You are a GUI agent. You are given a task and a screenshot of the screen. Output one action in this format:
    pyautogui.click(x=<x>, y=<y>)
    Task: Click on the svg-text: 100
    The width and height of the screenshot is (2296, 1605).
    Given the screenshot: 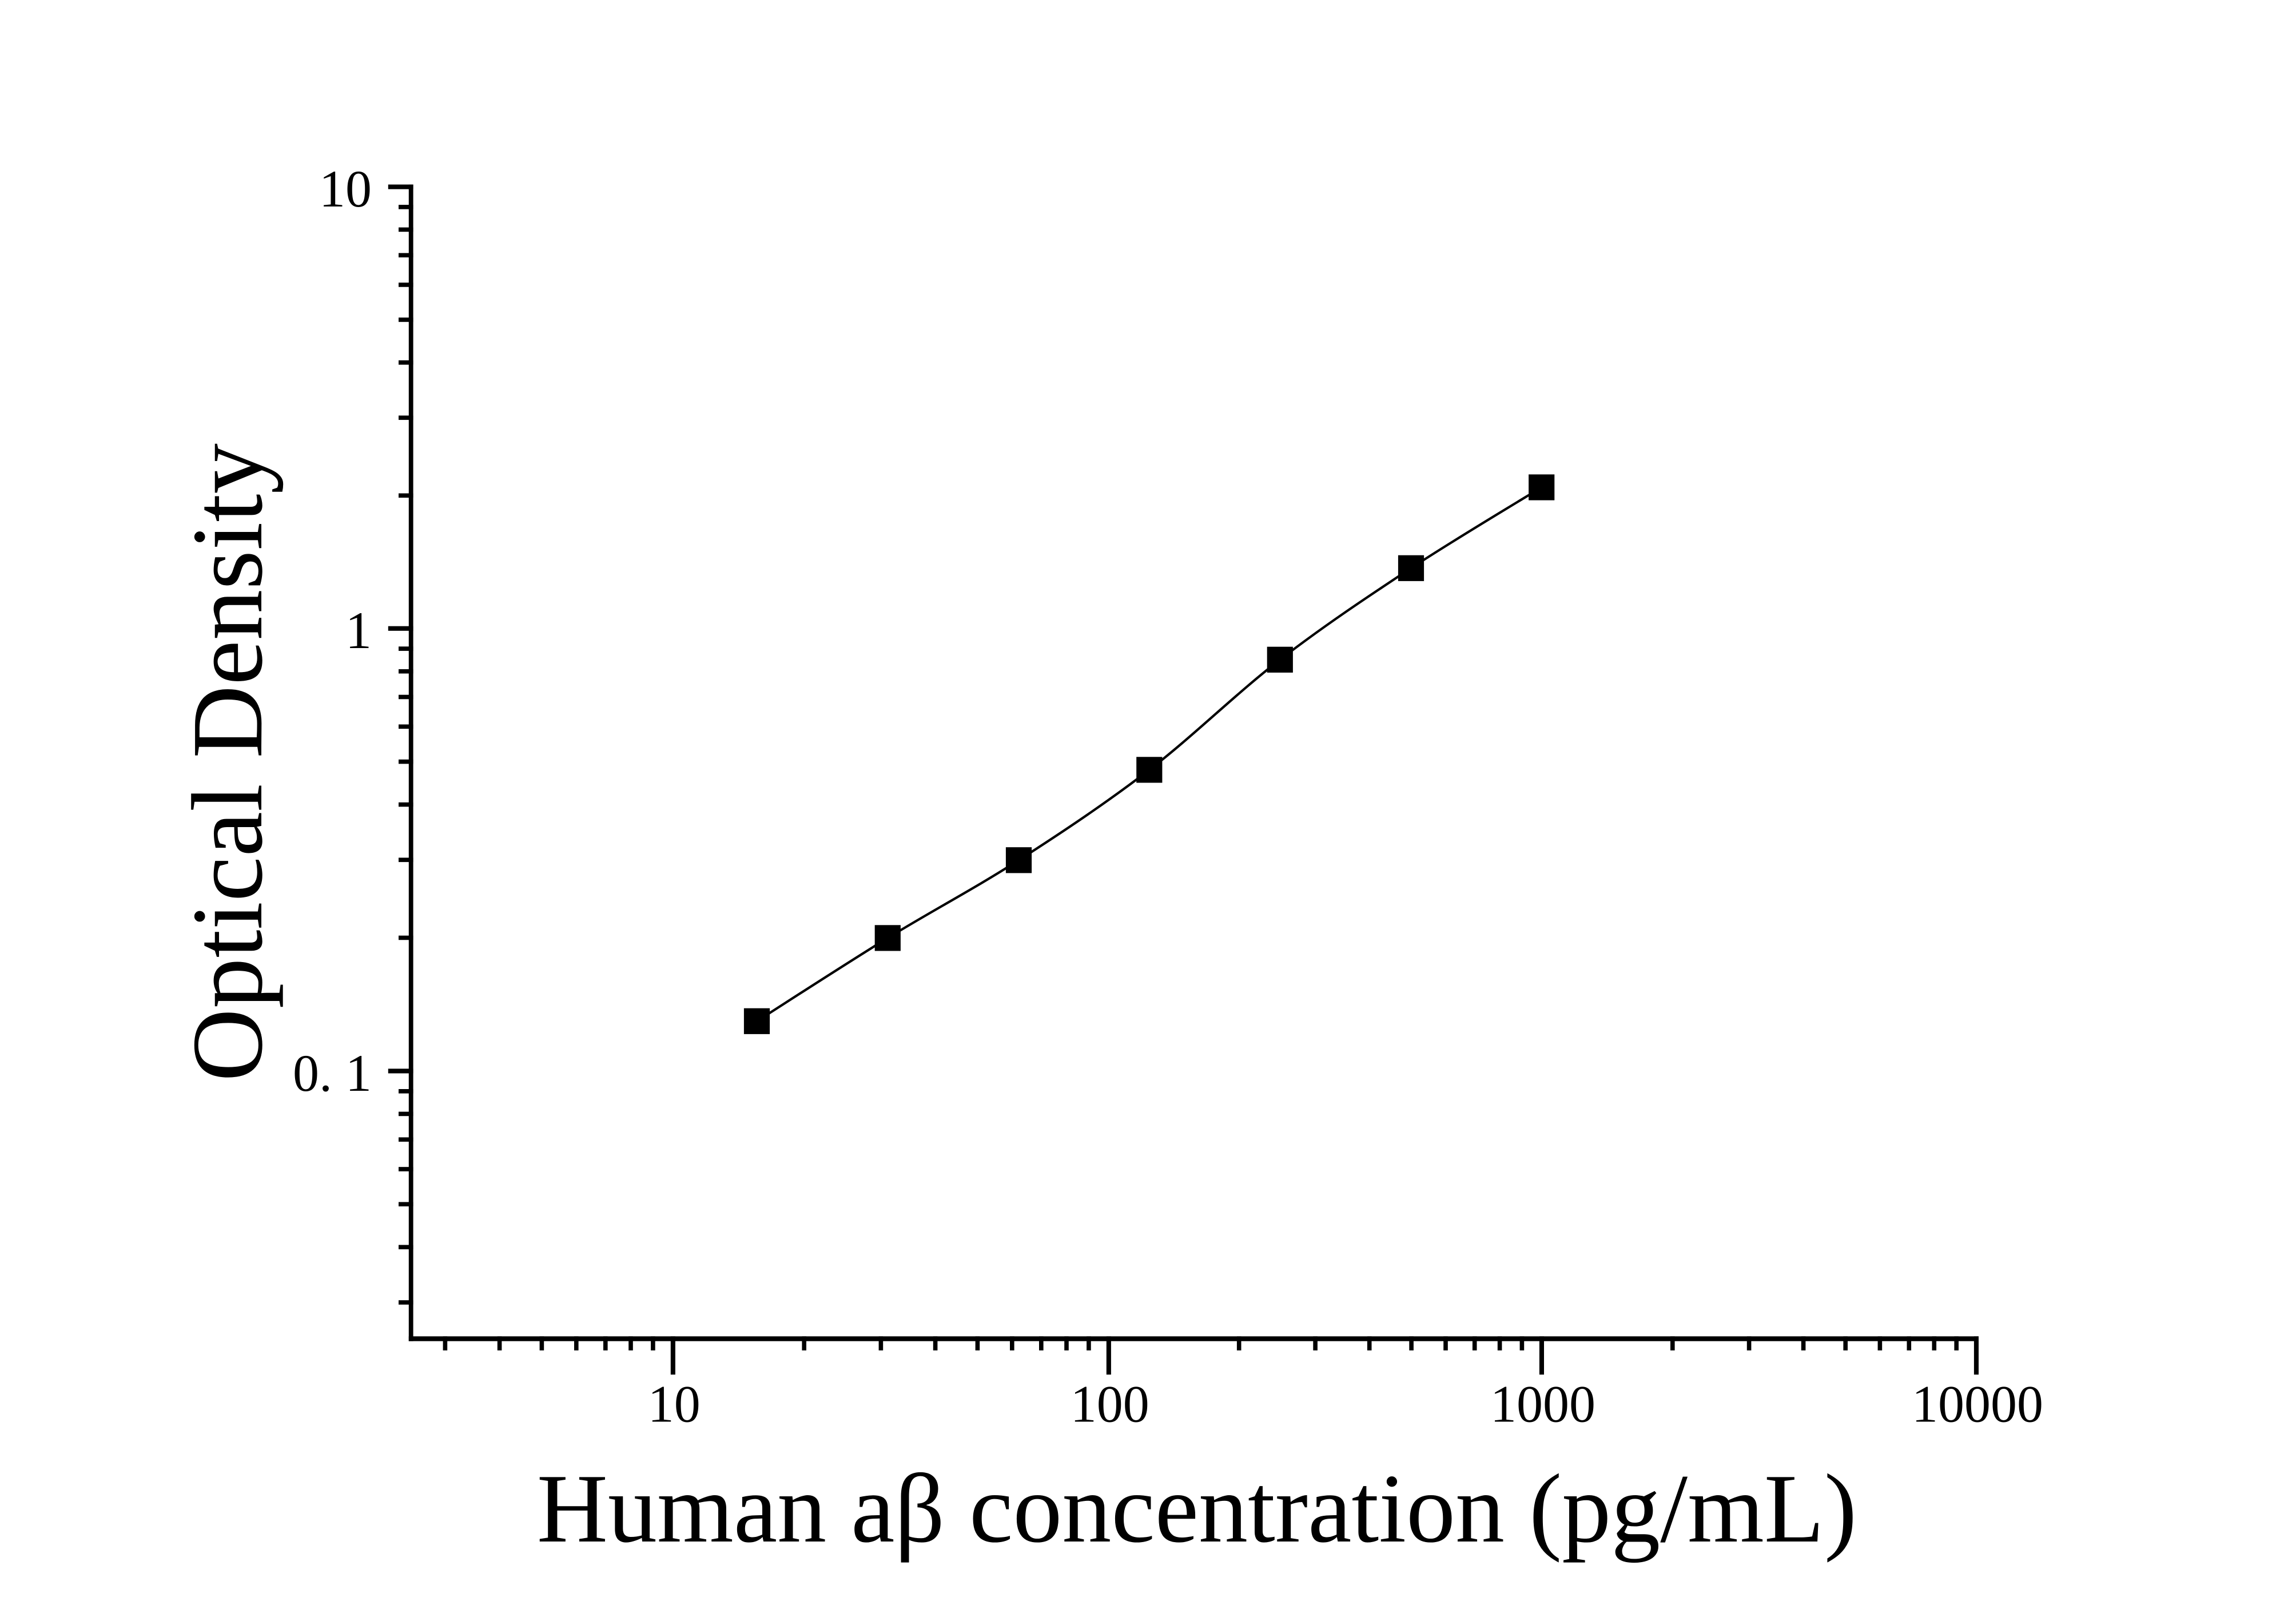 What is the action you would take?
    pyautogui.click(x=1110, y=1403)
    